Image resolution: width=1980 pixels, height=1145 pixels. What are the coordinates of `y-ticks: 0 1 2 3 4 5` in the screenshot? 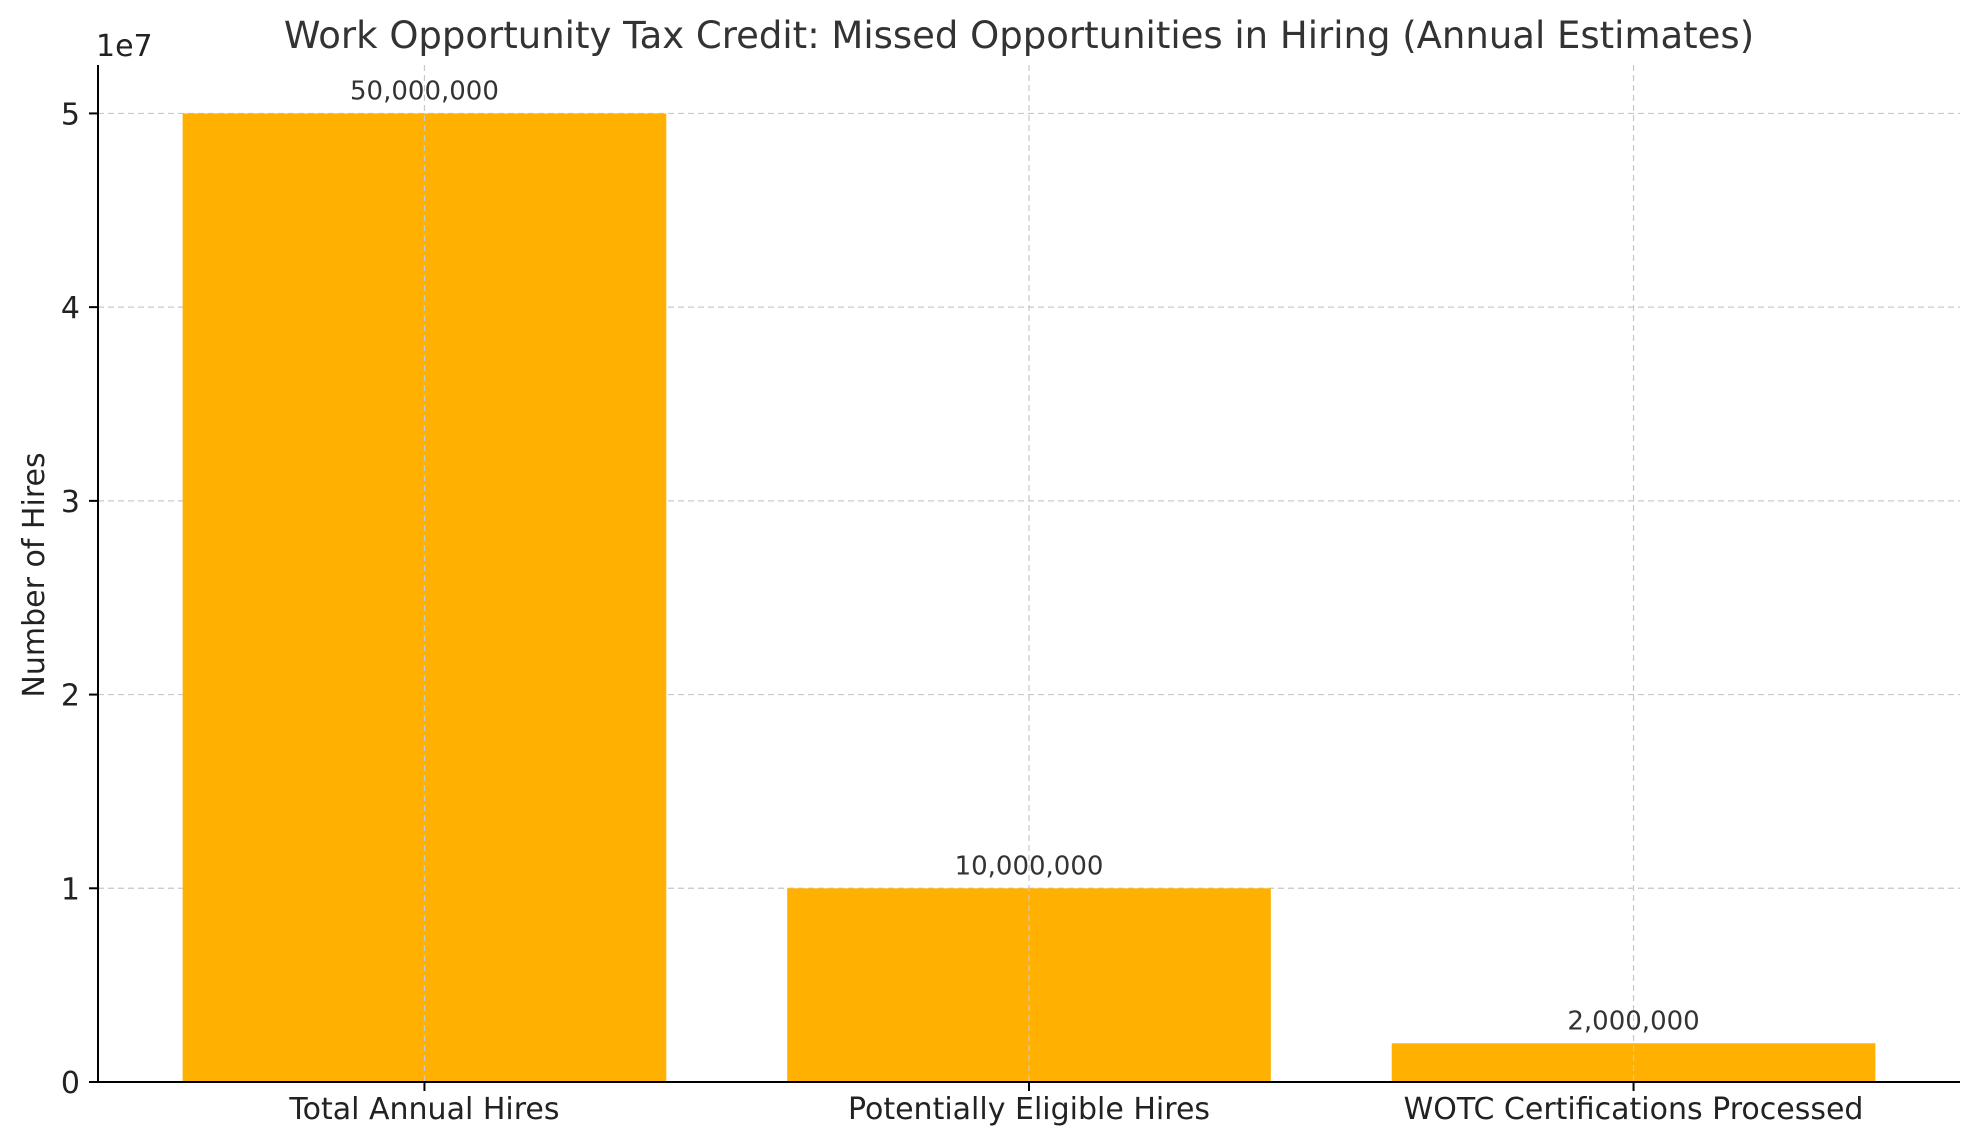 It's located at (79, 599).